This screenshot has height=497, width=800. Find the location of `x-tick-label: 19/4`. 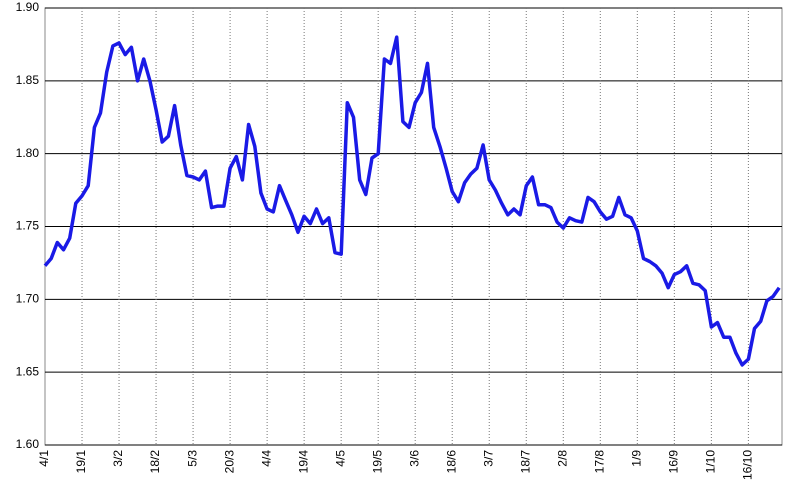

x-tick-label: 19/4 is located at coordinates (303, 462).